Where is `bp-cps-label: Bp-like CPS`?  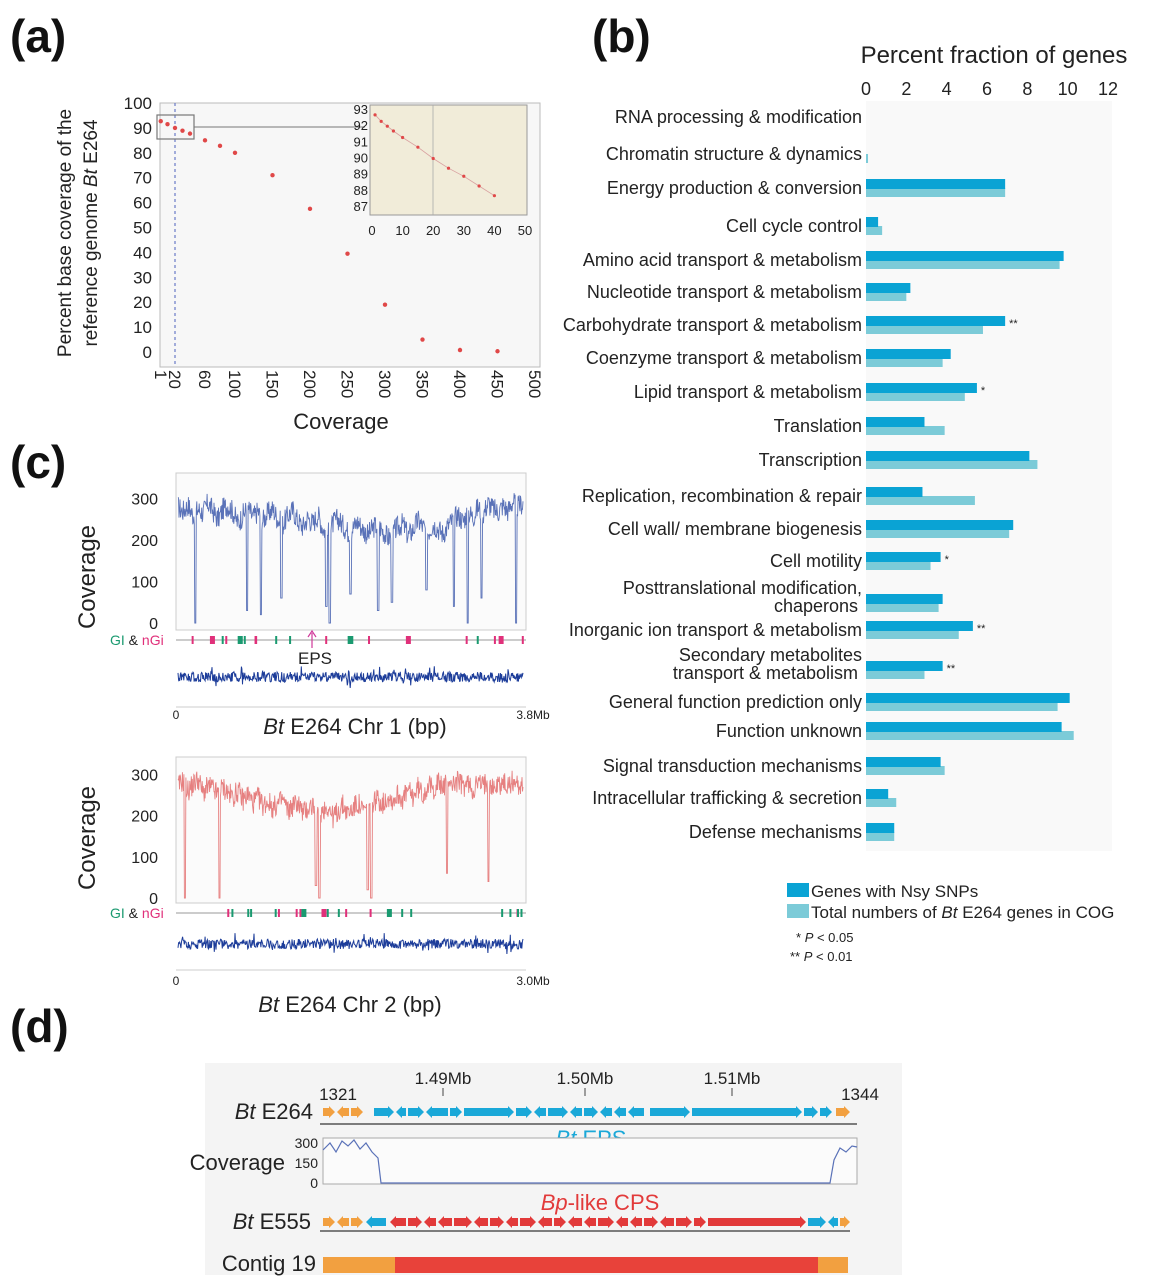 bp-cps-label: Bp-like CPS is located at coordinates (600, 1202).